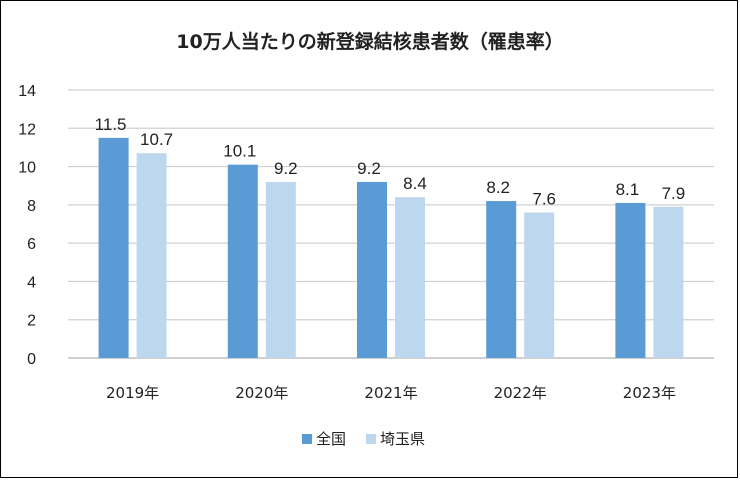 This screenshot has width=740, height=480. I want to click on bar-全国-2019年, so click(113, 247).